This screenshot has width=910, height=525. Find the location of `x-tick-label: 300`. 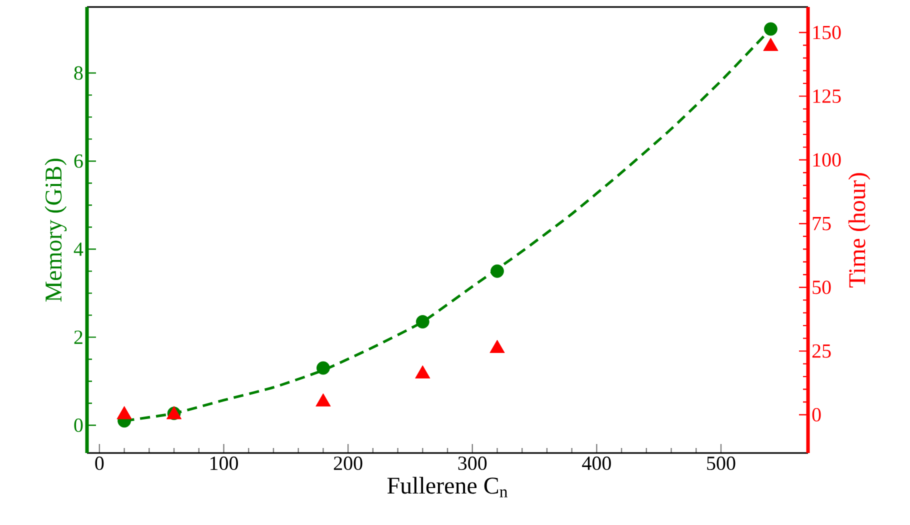

x-tick-label: 300 is located at coordinates (472, 463).